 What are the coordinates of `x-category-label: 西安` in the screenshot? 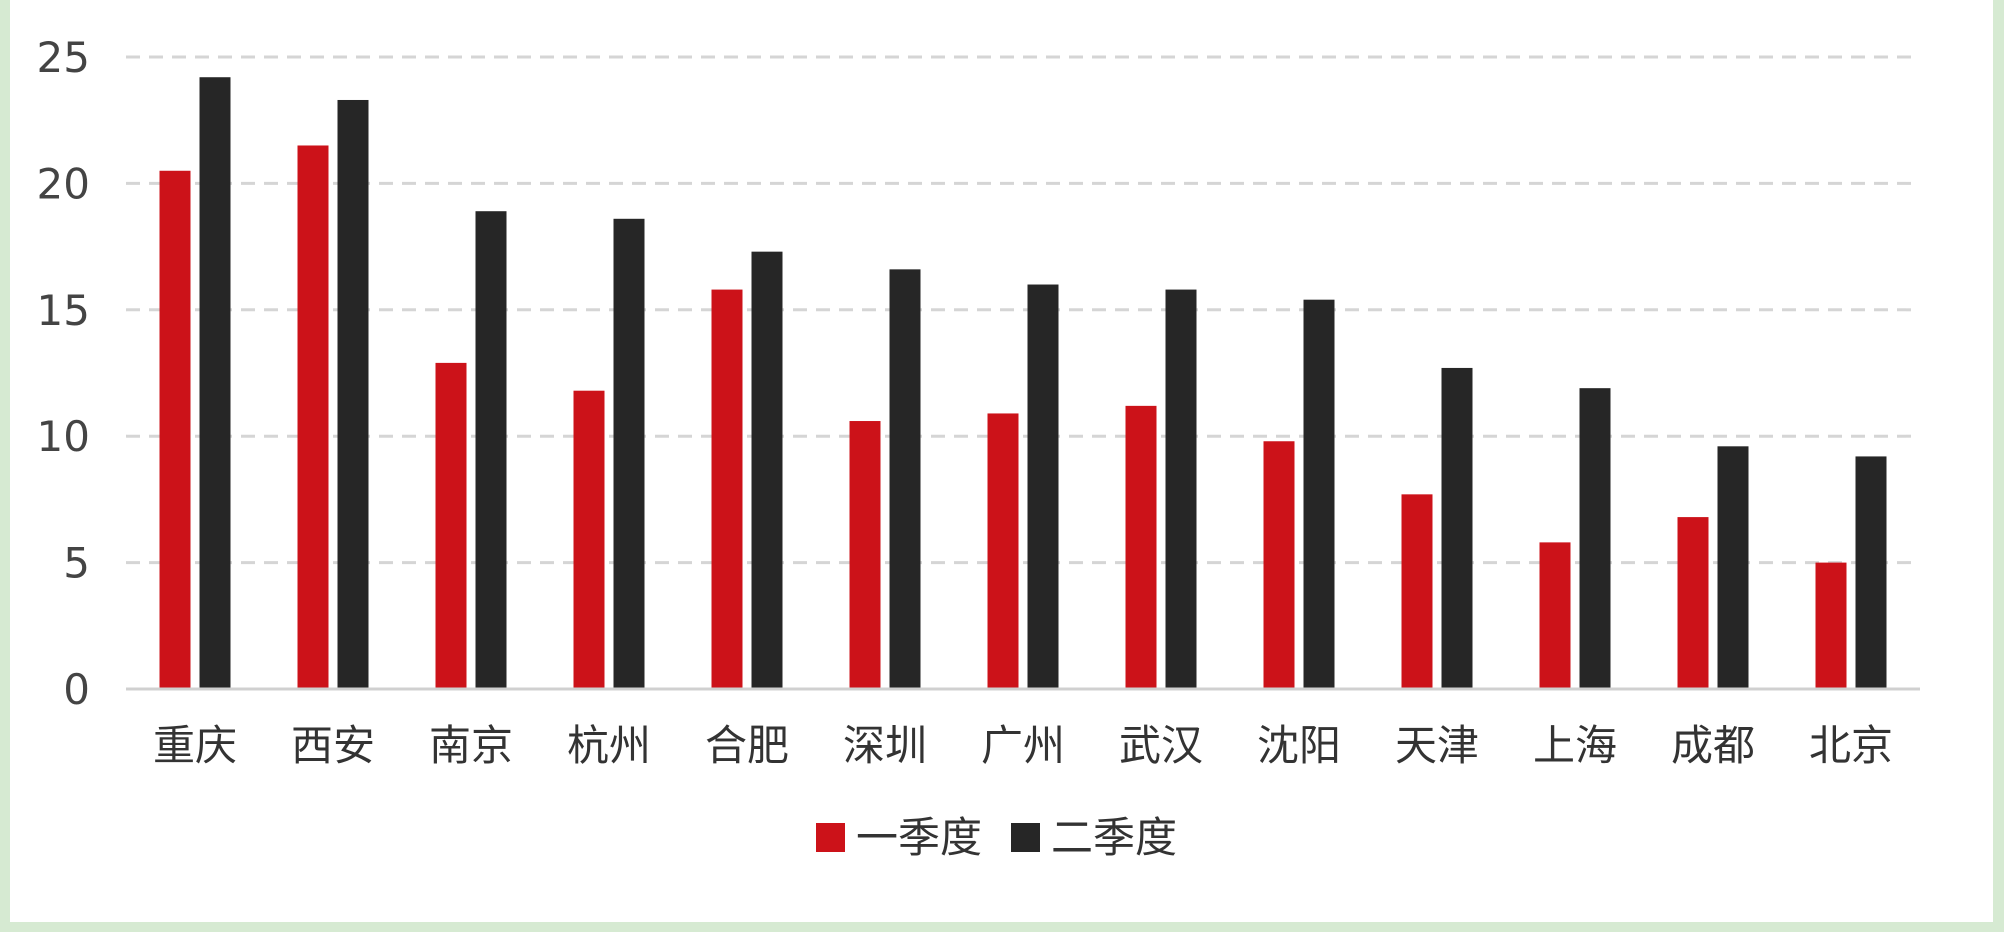 It's located at (333, 745).